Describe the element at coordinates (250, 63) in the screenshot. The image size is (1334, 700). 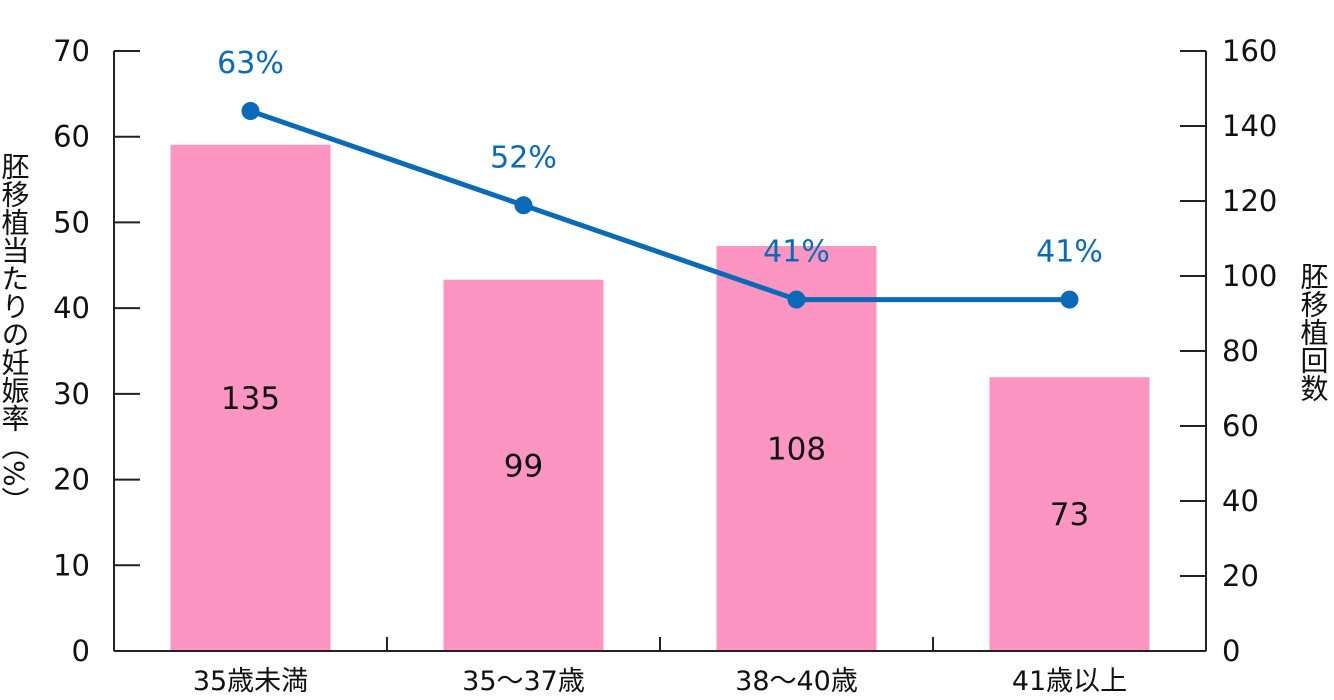
I see `rate-label: 63%` at that location.